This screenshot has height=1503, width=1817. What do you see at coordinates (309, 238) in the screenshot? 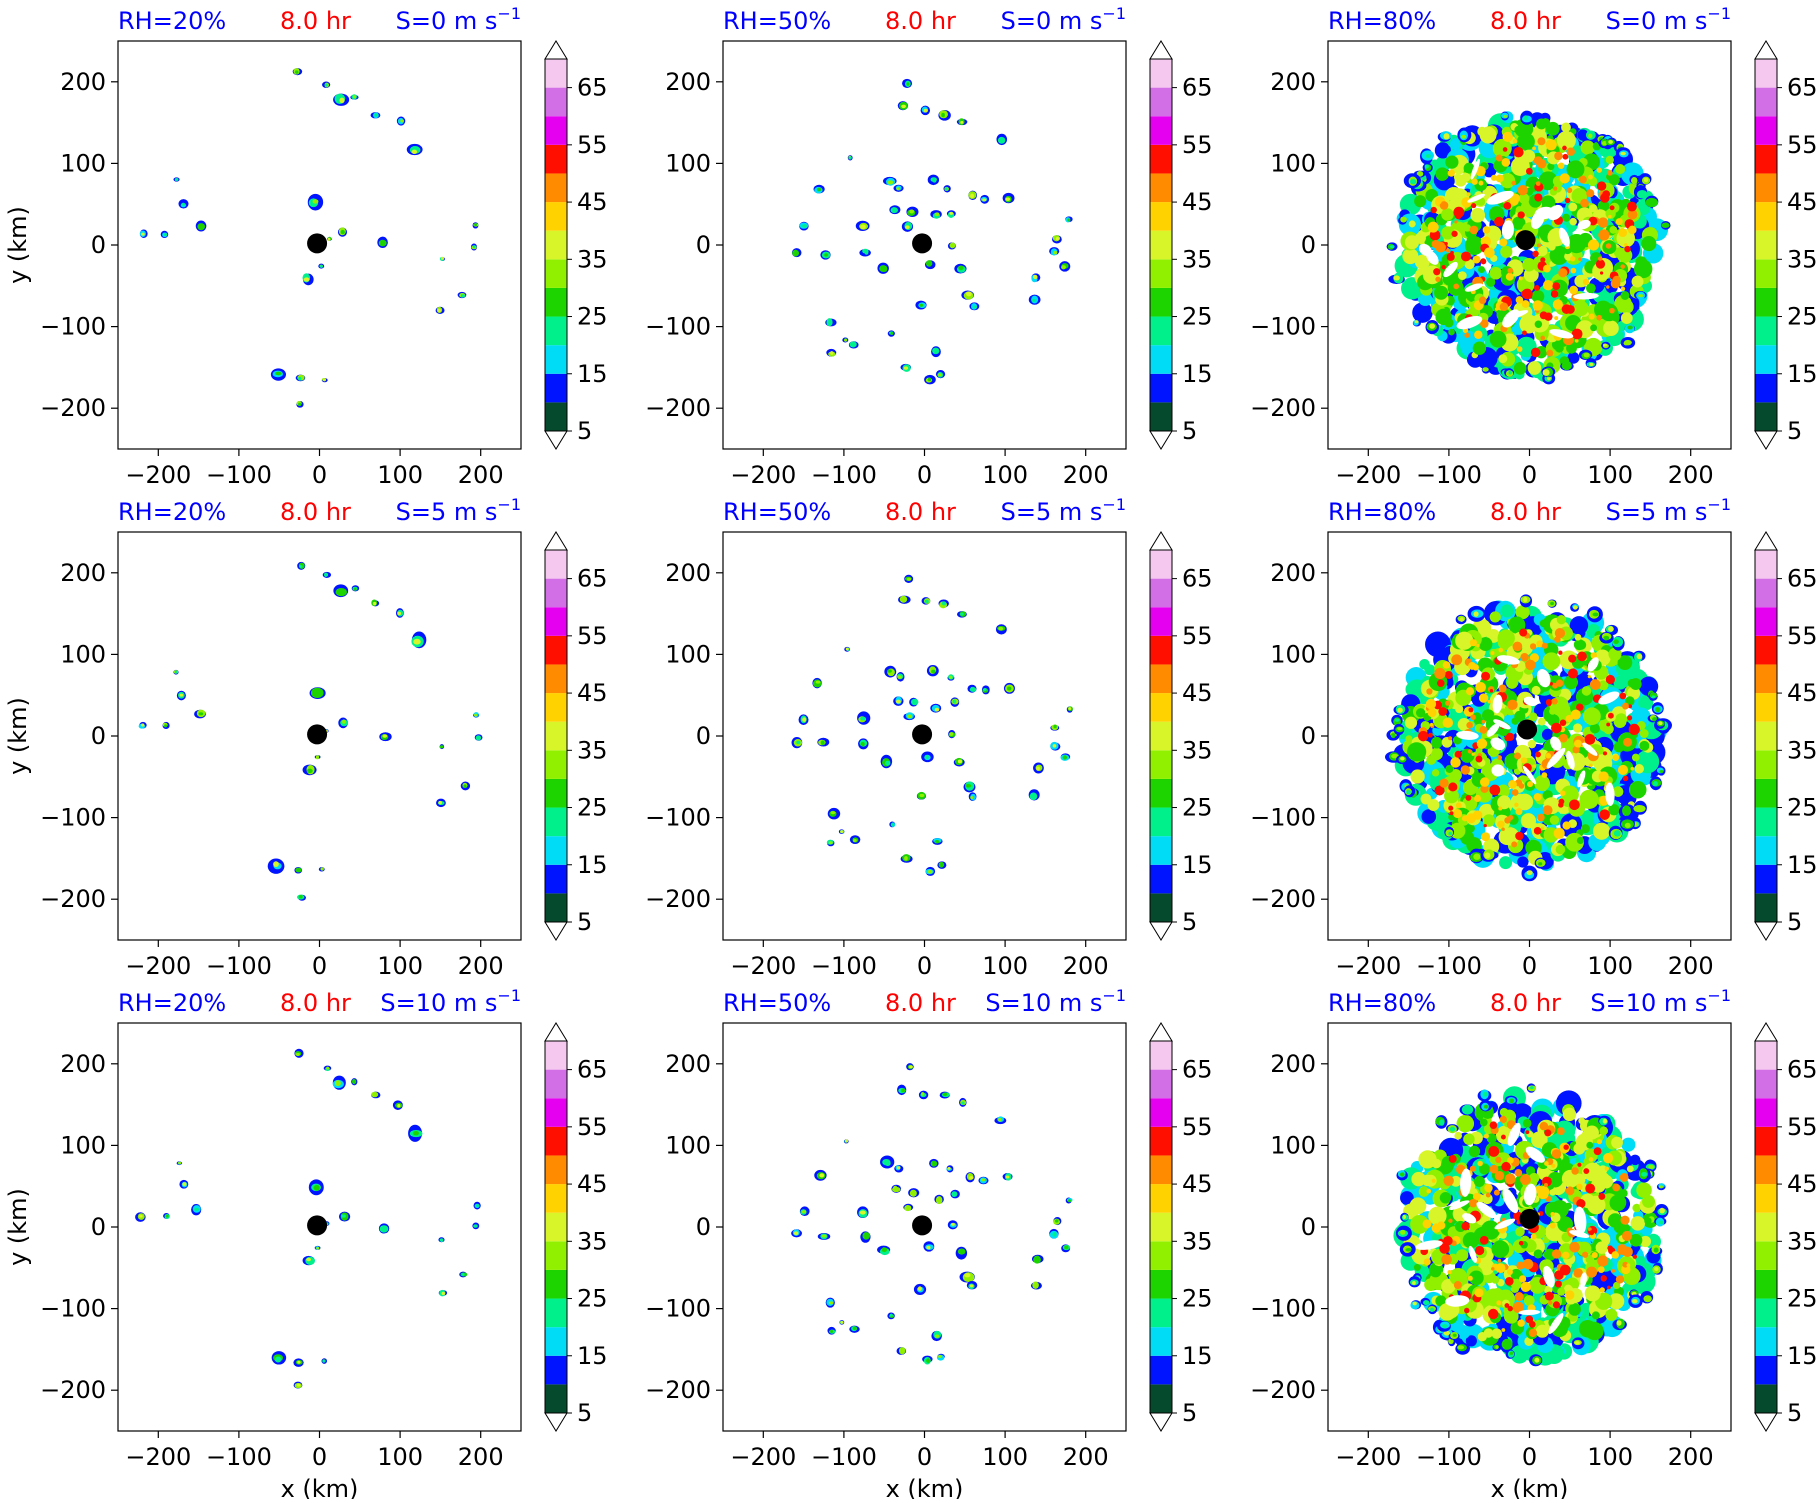
I see `reflectivity-field` at bounding box center [309, 238].